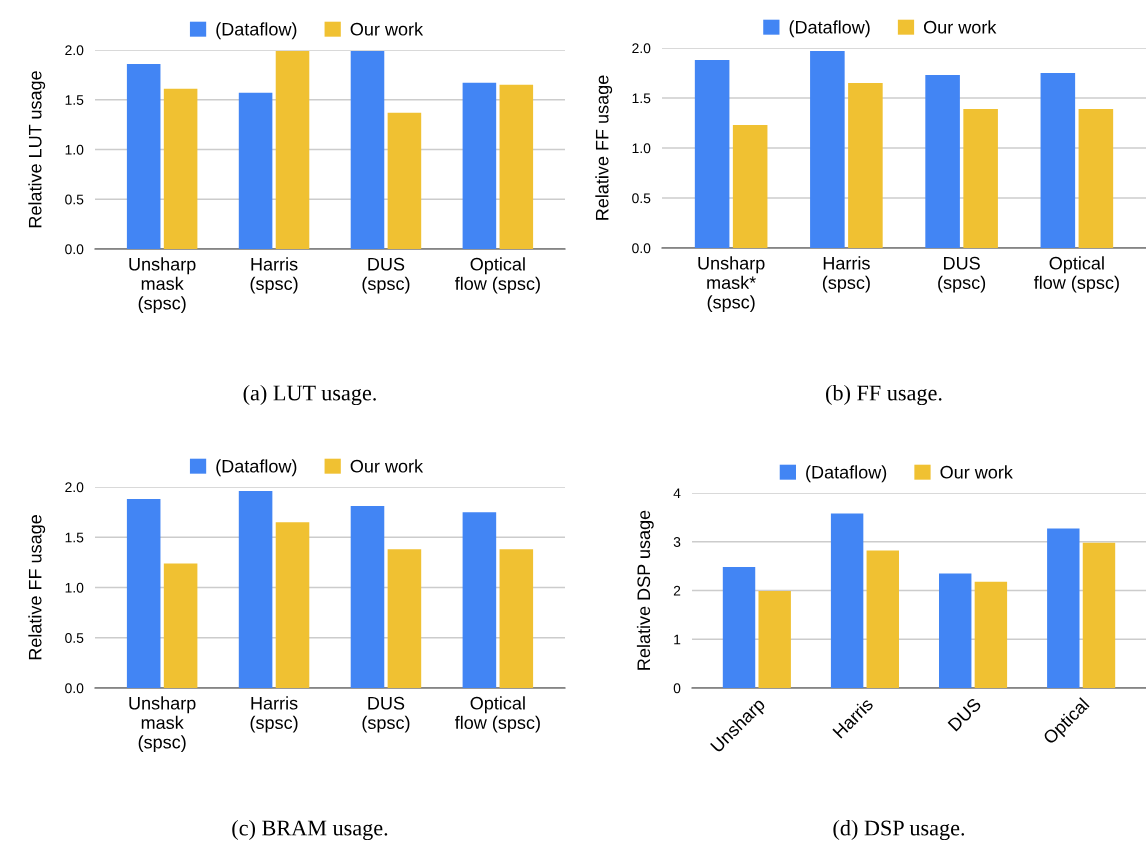 This screenshot has height=854, width=1146. I want to click on text: (d) DSP usage., so click(899, 830).